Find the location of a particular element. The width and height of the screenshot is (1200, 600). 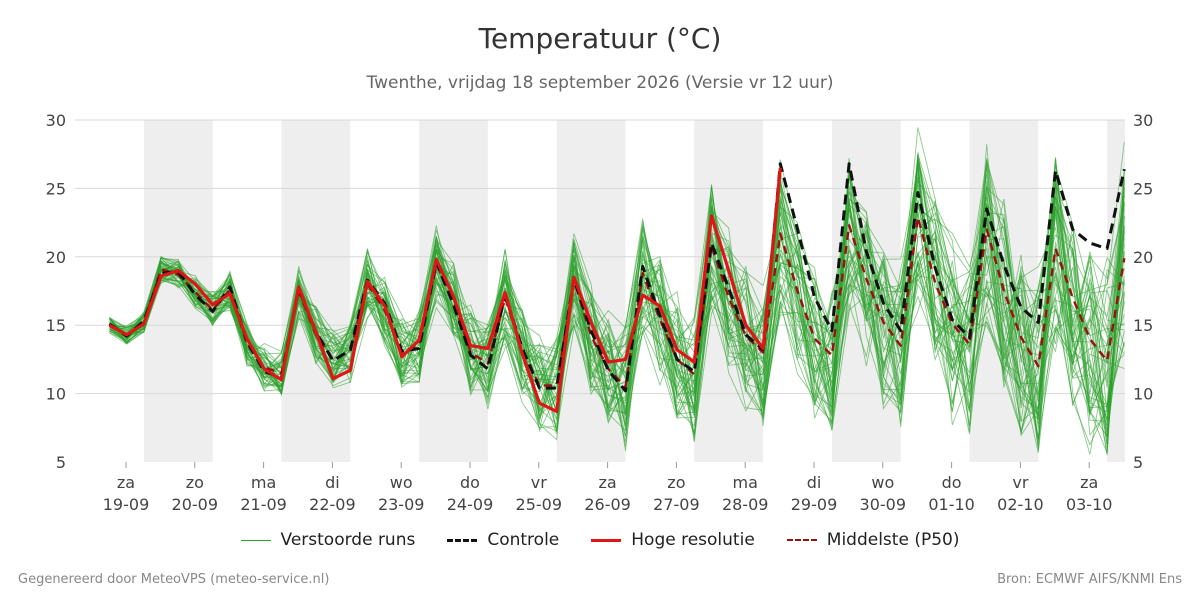

y-tick-label-right: 25 is located at coordinates (1143, 188).